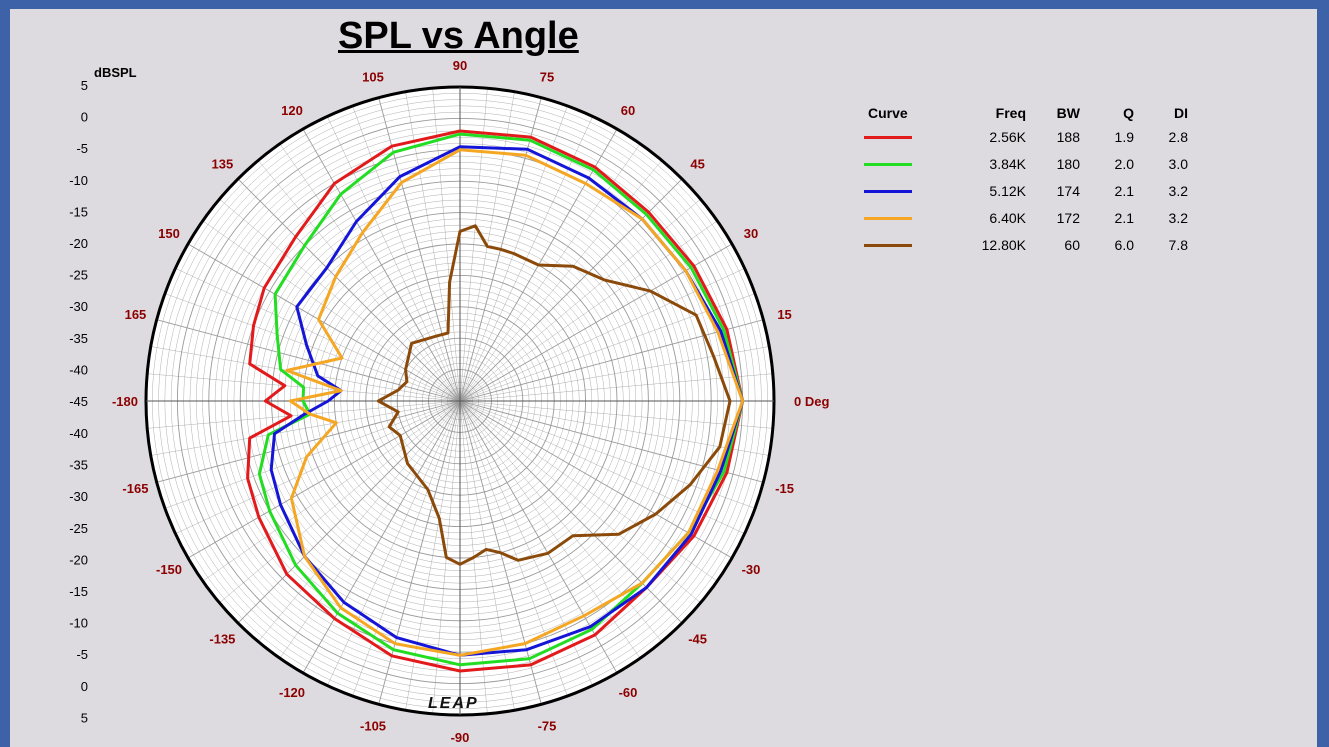 This screenshot has height=747, width=1329. Describe the element at coordinates (460, 65) in the screenshot. I see `angle-label: 90` at that location.